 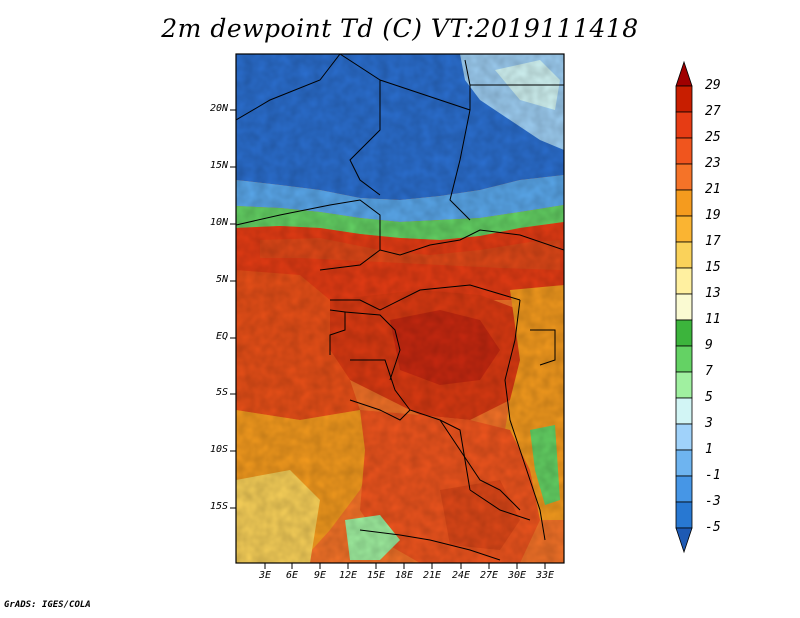 What do you see at coordinates (709, 371) in the screenshot?
I see `colorbar-label: 7` at bounding box center [709, 371].